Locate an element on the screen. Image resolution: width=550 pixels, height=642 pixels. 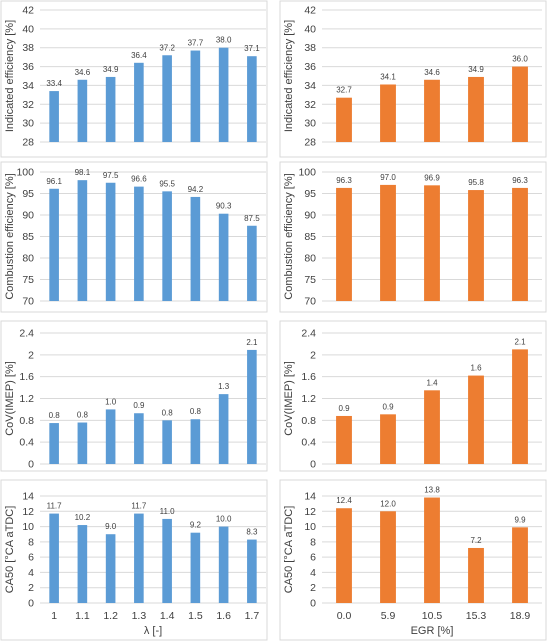
data-label: 1.6 is located at coordinates (476, 368).